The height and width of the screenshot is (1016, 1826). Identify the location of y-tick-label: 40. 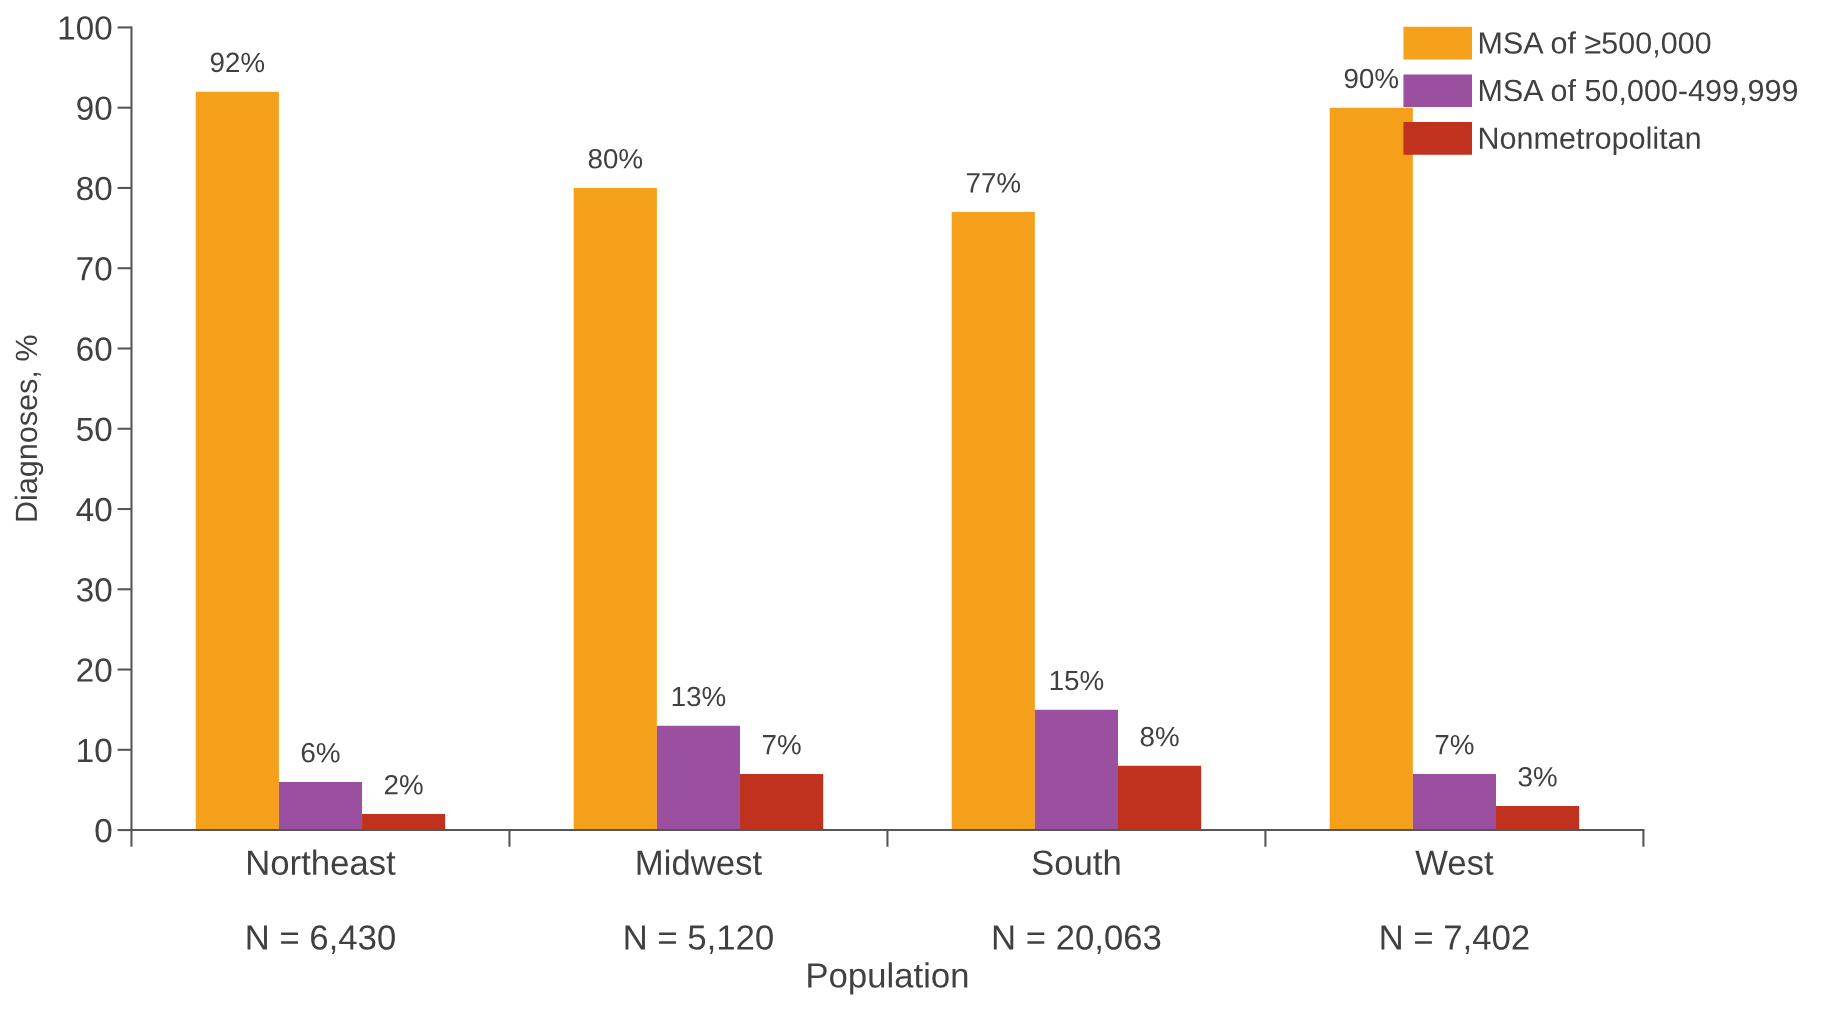
(94, 509).